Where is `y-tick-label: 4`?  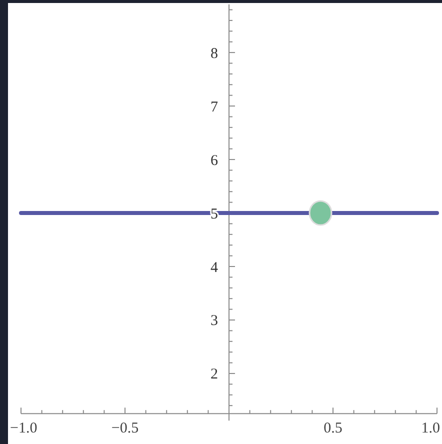 y-tick-label: 4 is located at coordinates (214, 268).